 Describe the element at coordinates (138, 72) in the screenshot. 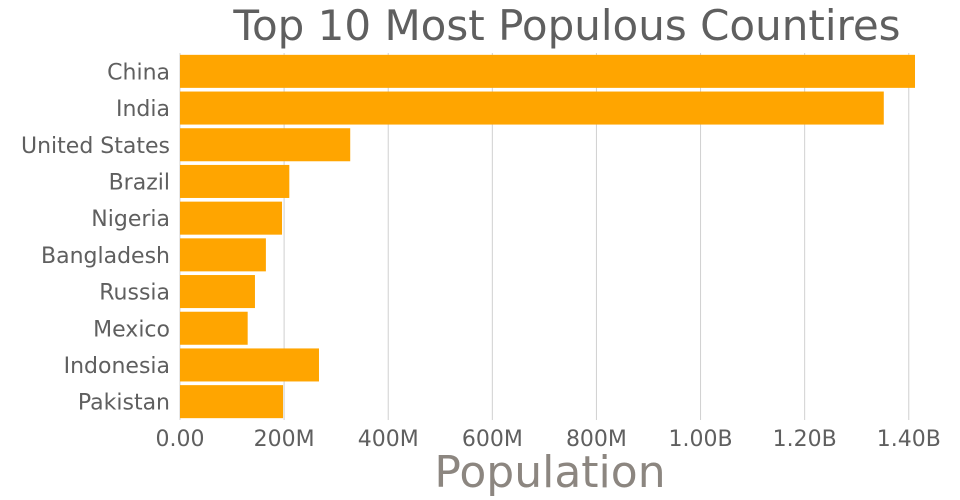

I see `category-label: China` at that location.